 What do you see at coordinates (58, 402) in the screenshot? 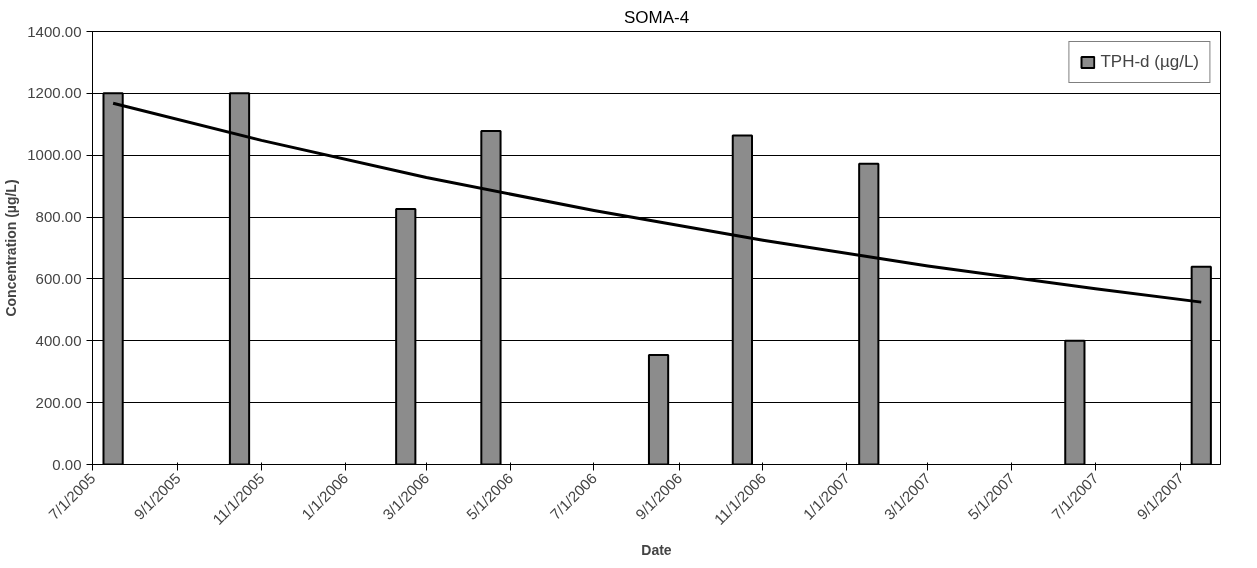
I see `y-tick-label: 200.00` at bounding box center [58, 402].